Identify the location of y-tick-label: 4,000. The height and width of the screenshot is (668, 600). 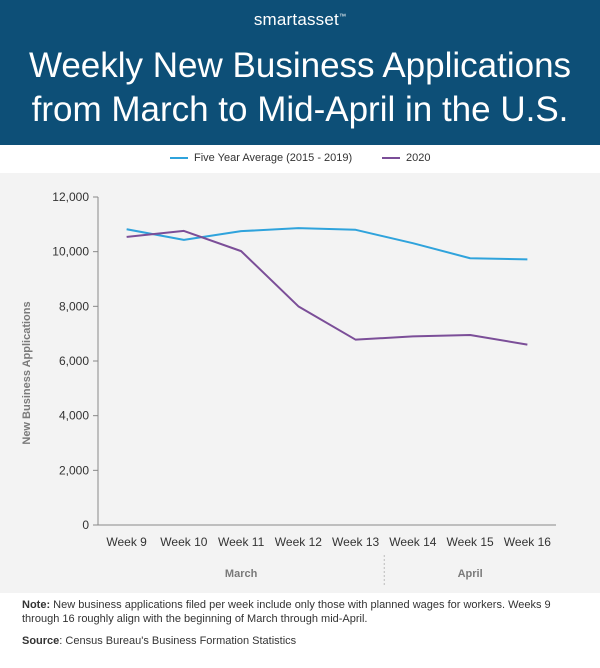
(74, 416).